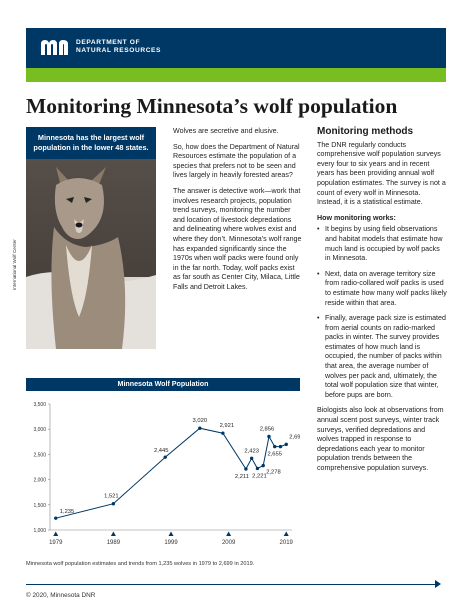 This screenshot has width=474, height=613. Describe the element at coordinates (56, 543) in the screenshot. I see `x-tick-label: 1979` at that location.